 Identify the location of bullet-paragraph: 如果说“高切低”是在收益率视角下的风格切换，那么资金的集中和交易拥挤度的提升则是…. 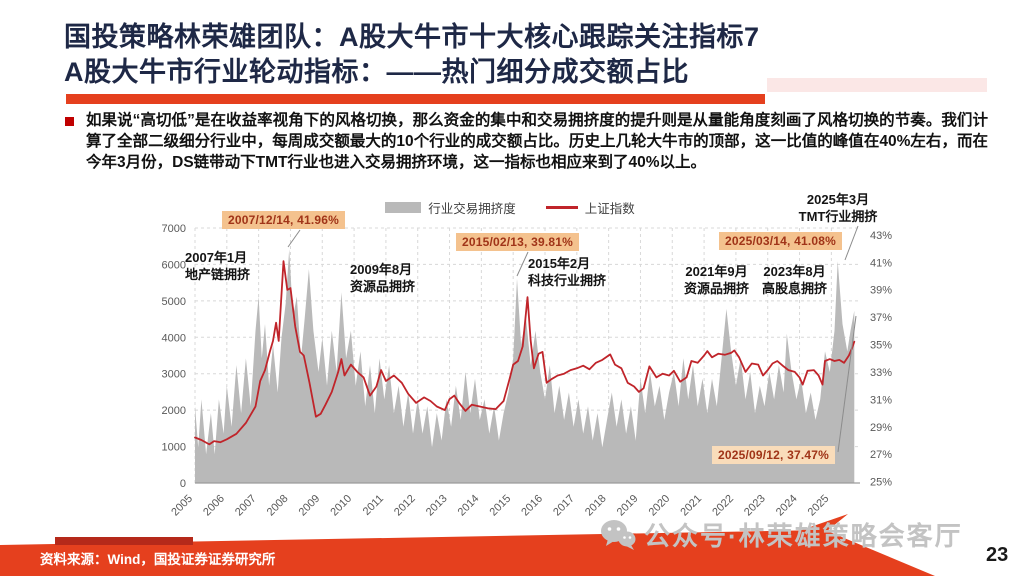
(537, 141).